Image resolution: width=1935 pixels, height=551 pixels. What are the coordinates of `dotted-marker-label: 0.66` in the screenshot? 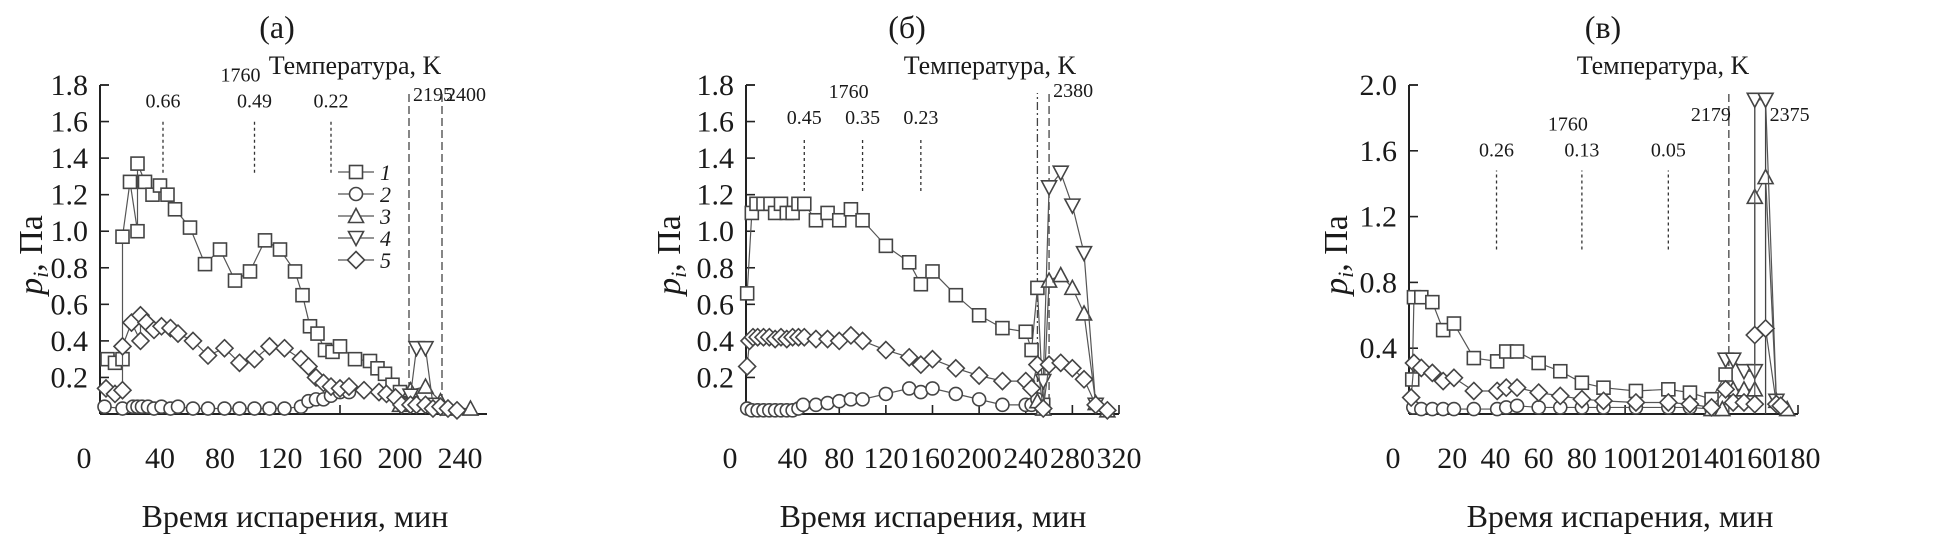 It's located at (163, 102).